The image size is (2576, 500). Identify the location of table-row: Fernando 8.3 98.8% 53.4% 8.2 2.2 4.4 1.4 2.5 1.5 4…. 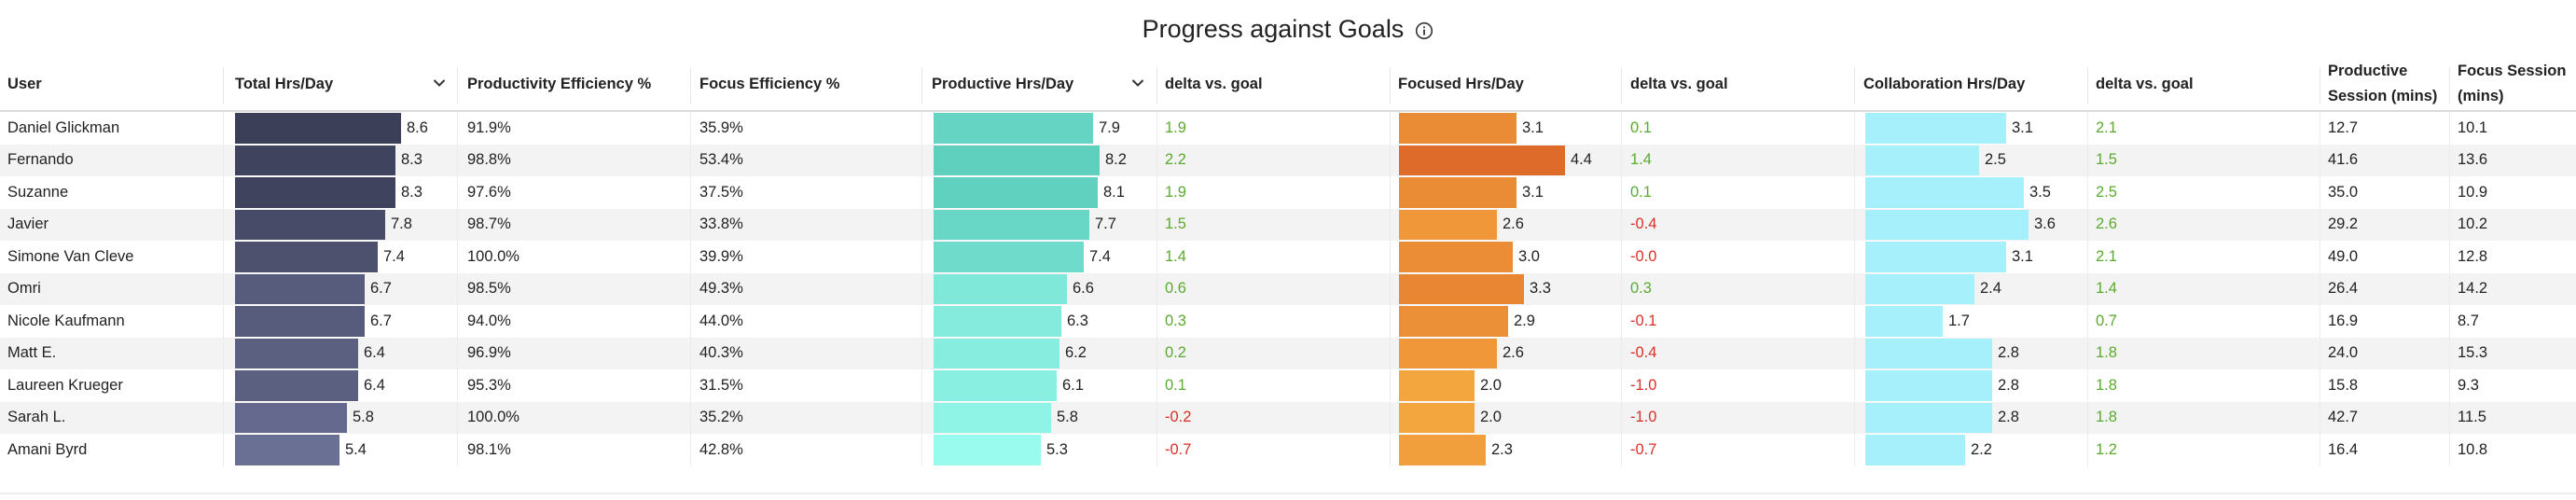
(1288, 160).